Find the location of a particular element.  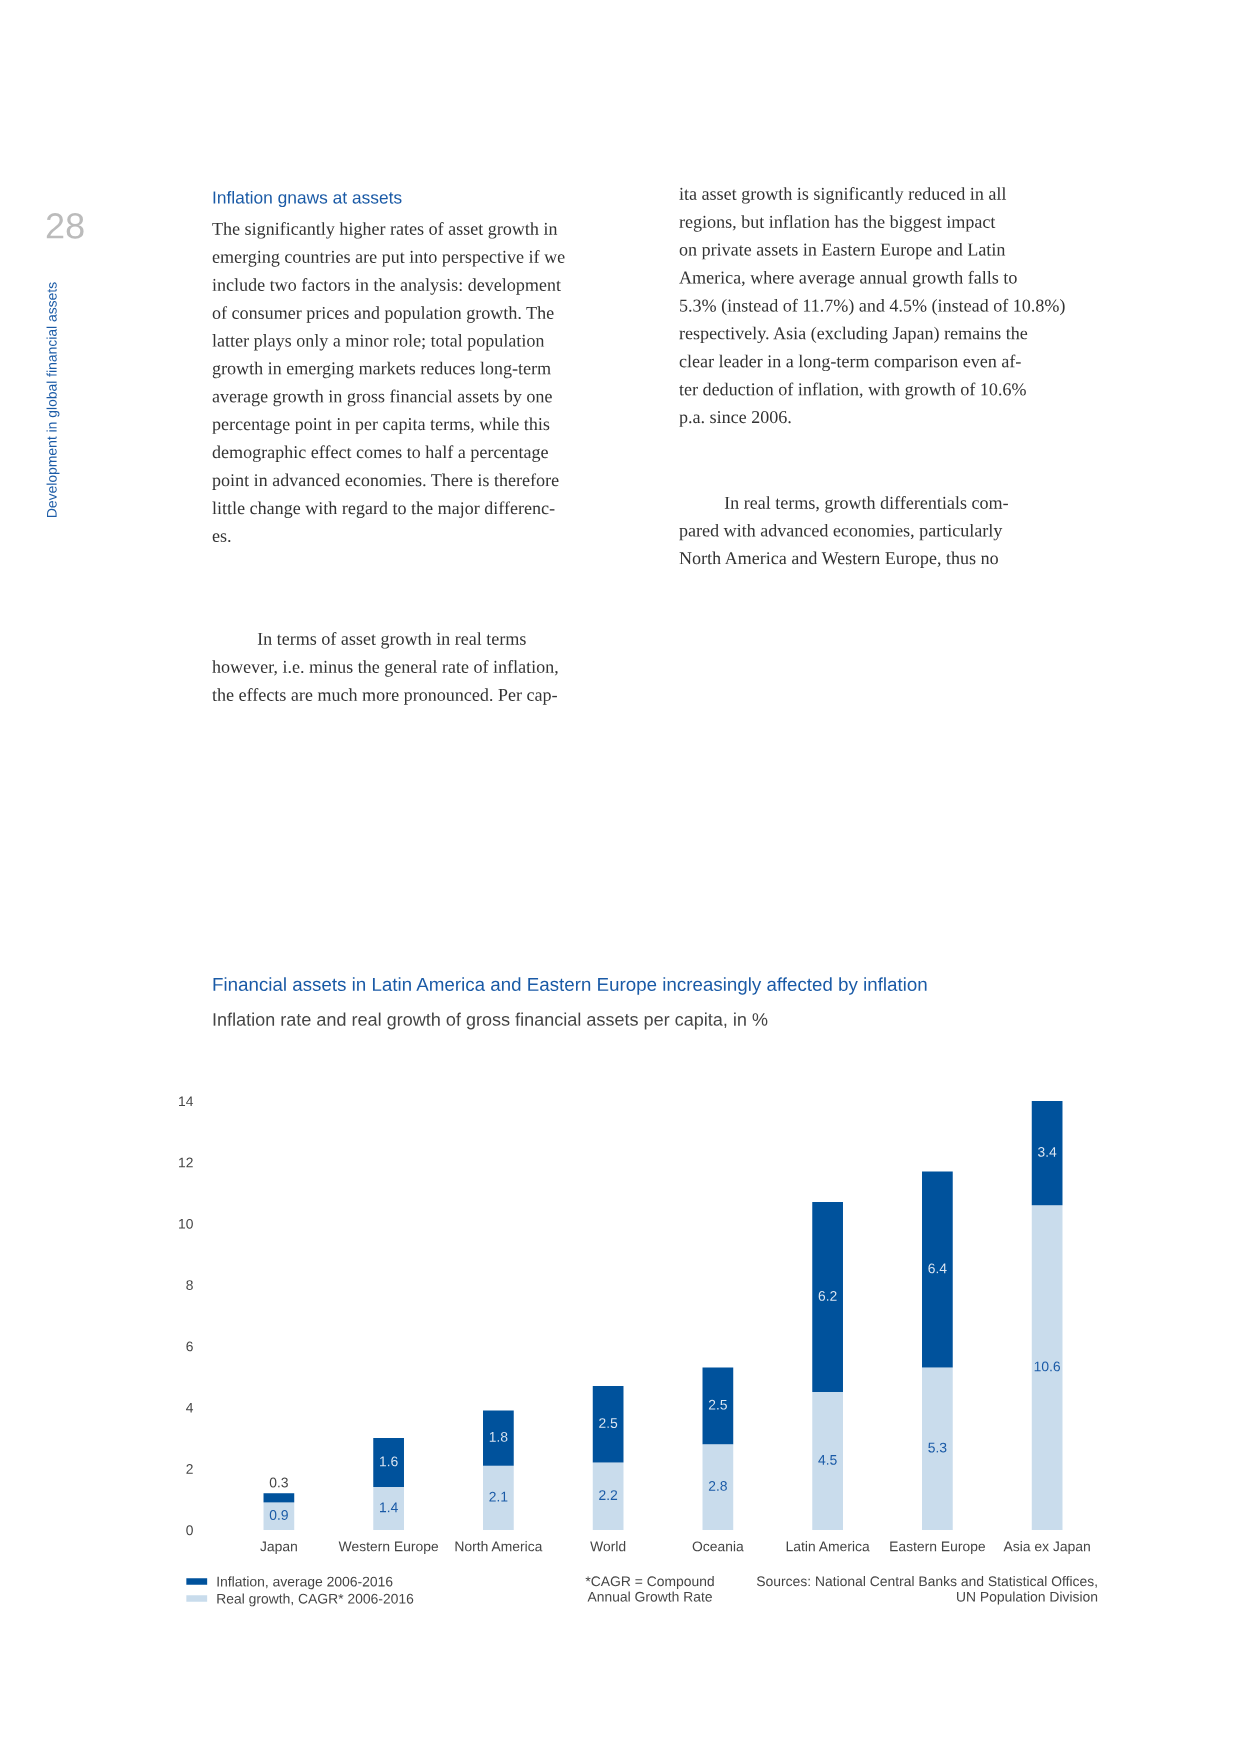

text: ita asset growth is significantly reduced in all regions, but inflation has the biggest impact on private assets in Eastern Europe and Latin America, where average annual growth falls to 5.3% (instead of 11.7%) and 4.5% (instead of 10.8%) respectively. Asia (excluding Japan) remains the clear leader in a long-term comparison even af- ter deduction of inflation, with growth of 10.6% p.a. since 2006. is located at coordinates (872, 307).